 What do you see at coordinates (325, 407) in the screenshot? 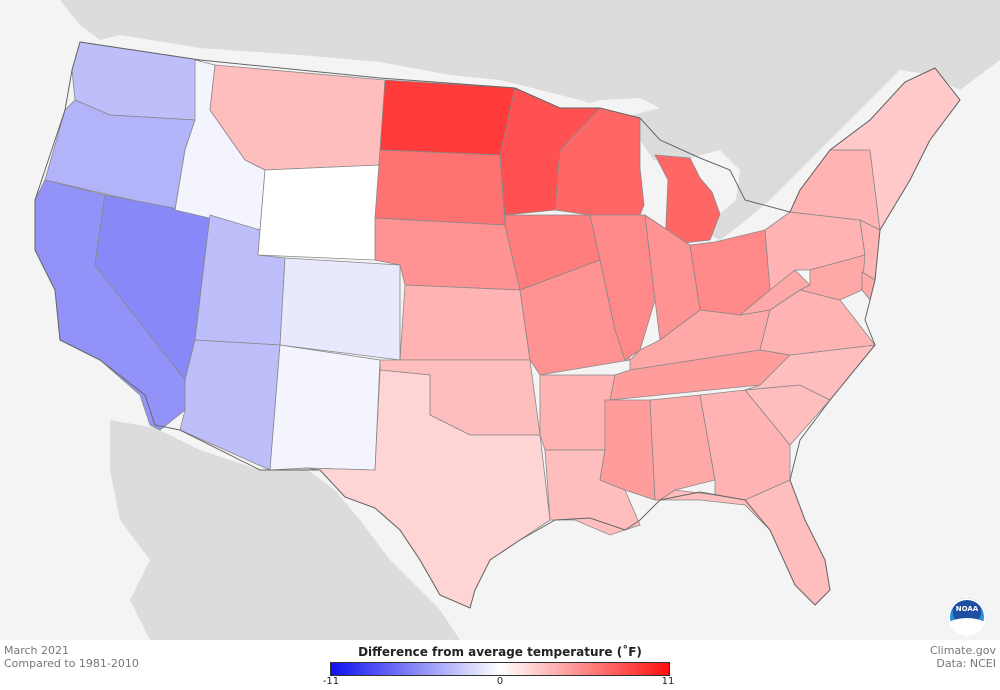
I see `state-new-mexico` at bounding box center [325, 407].